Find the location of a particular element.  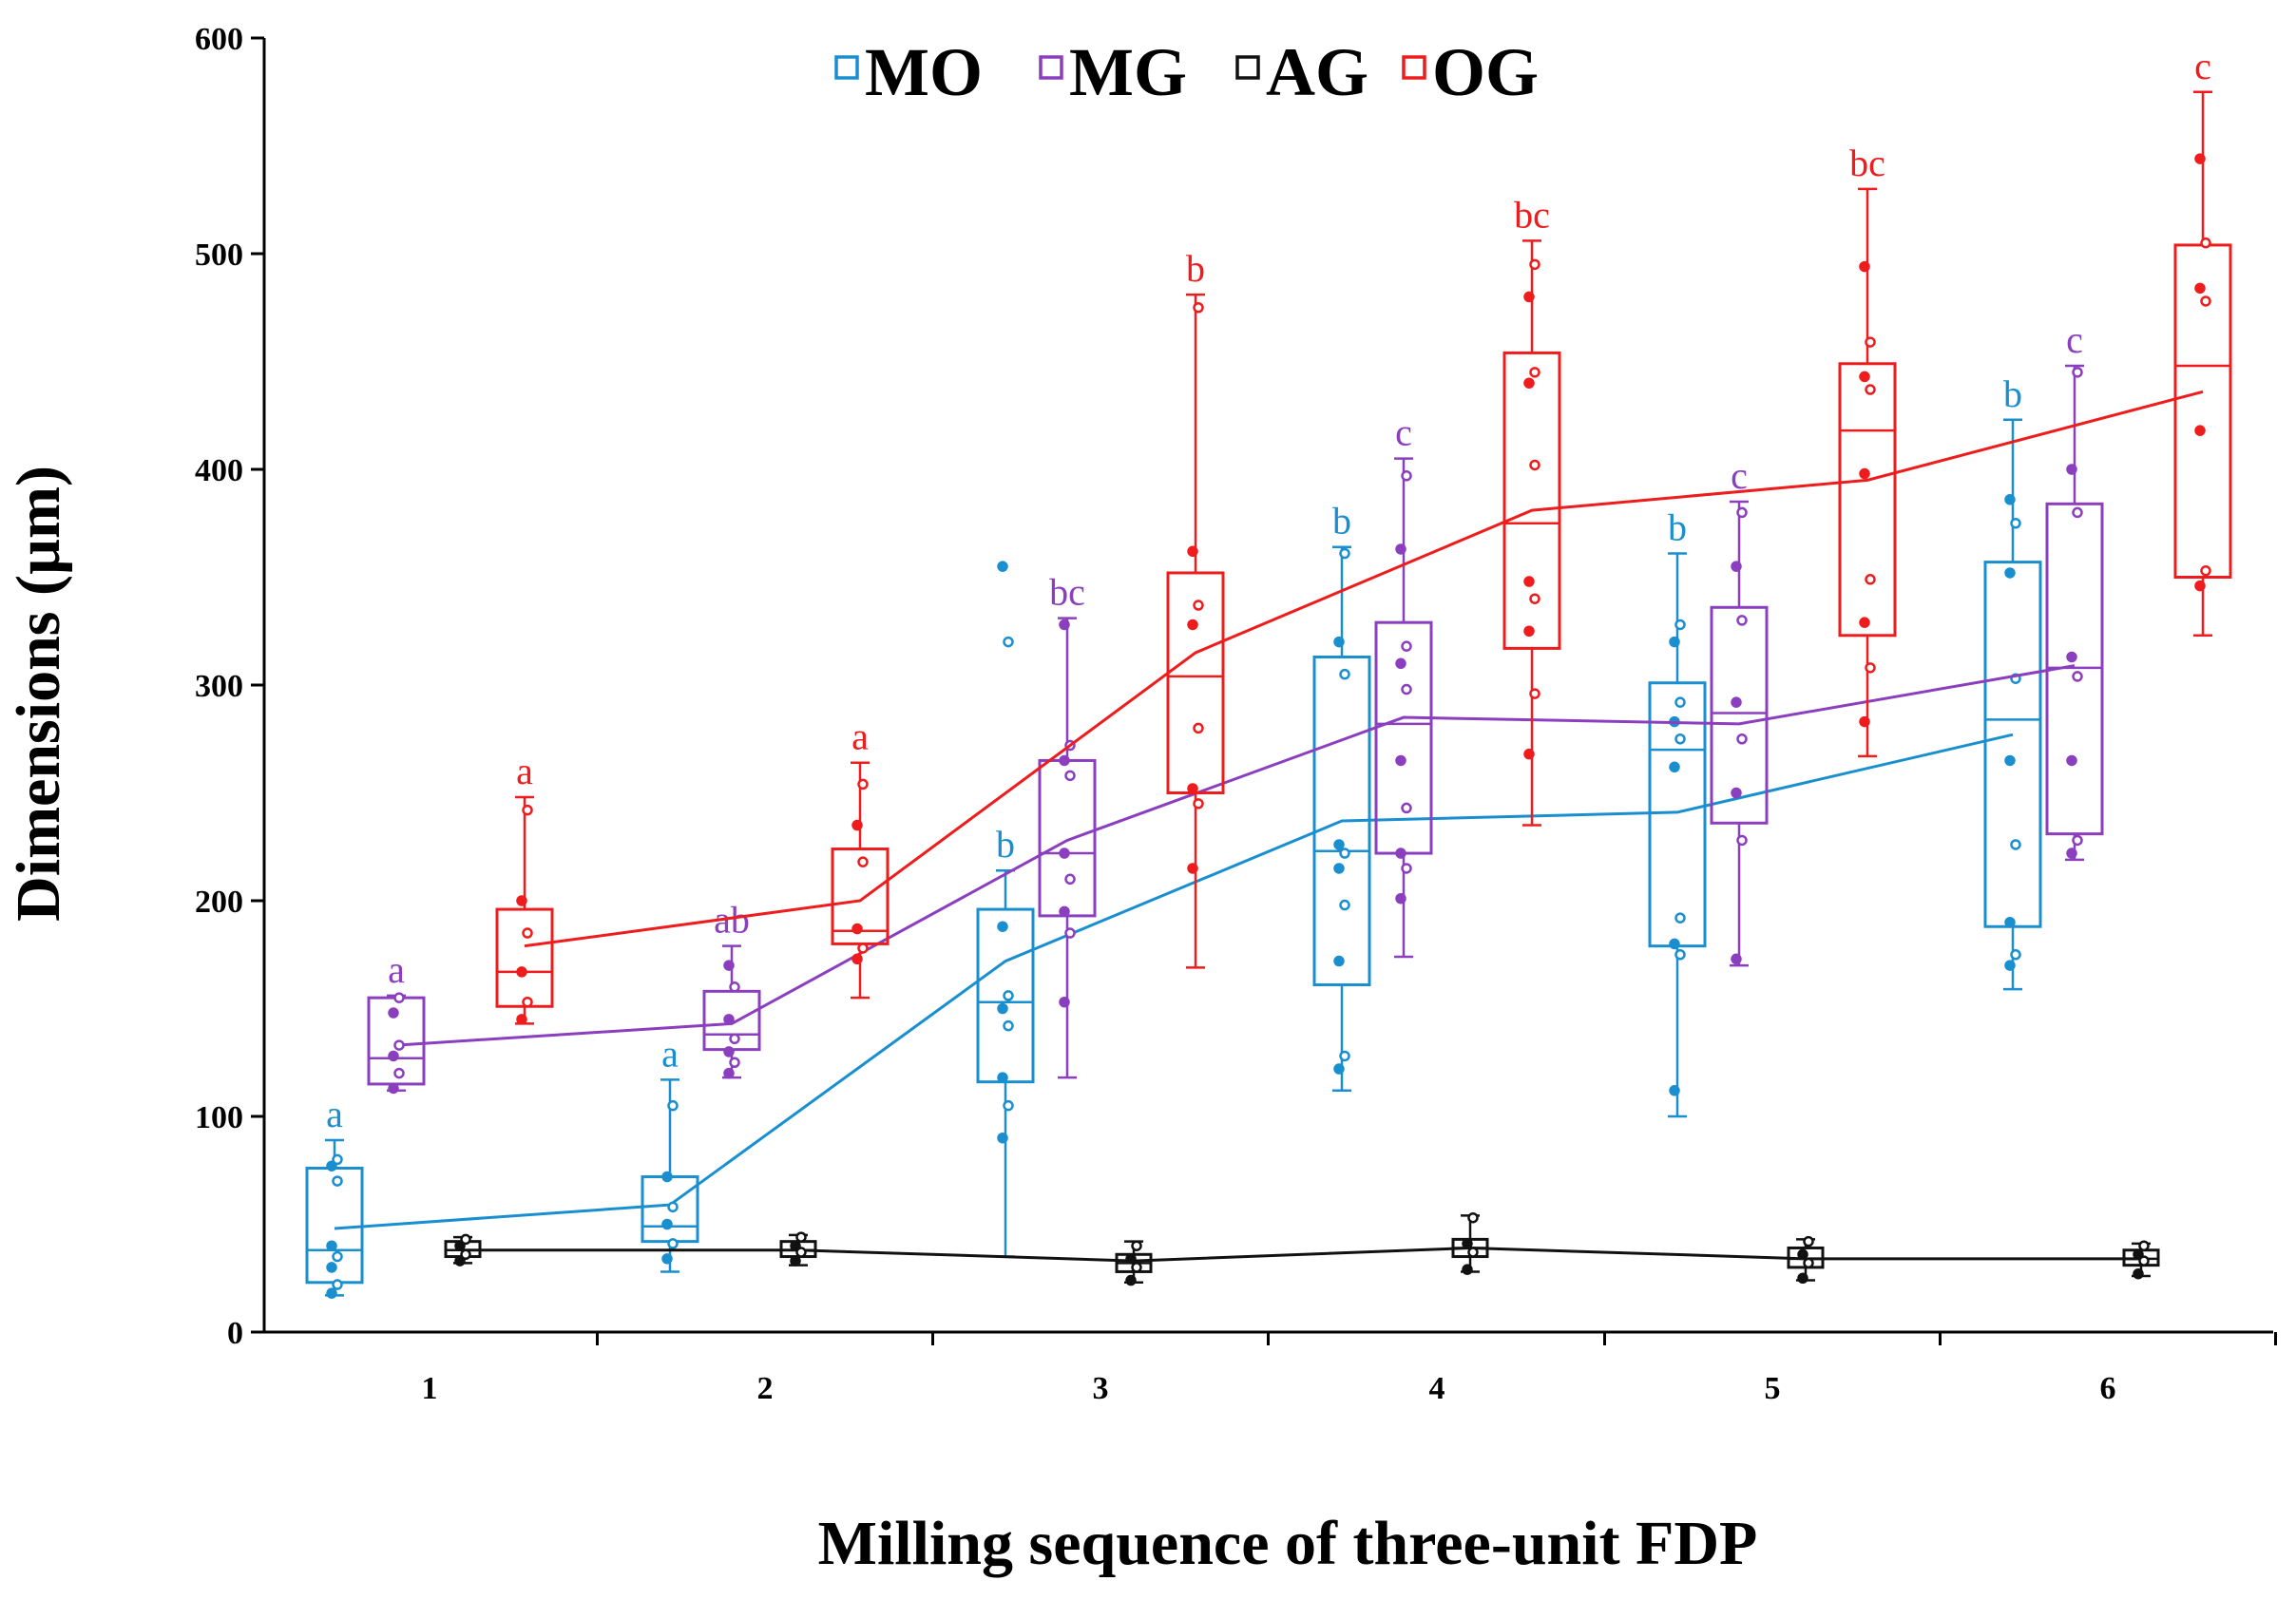

legend-label: OG is located at coordinates (1485, 72).